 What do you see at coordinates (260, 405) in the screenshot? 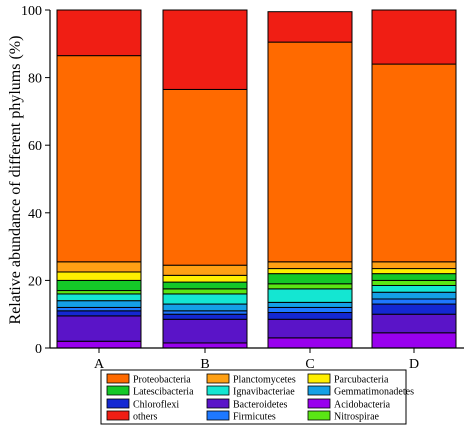
I see `legend-label-bacteroidetes: Bacteroidetes` at bounding box center [260, 405].